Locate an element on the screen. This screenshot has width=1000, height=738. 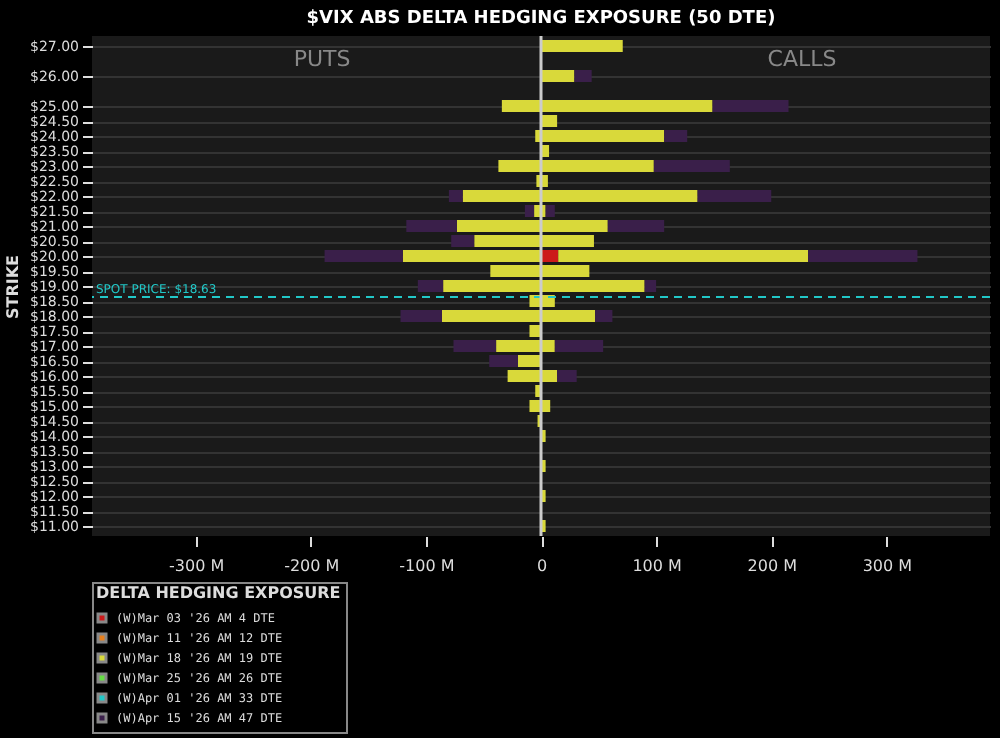
y-axis-title: STRIKE is located at coordinates (13, 287).